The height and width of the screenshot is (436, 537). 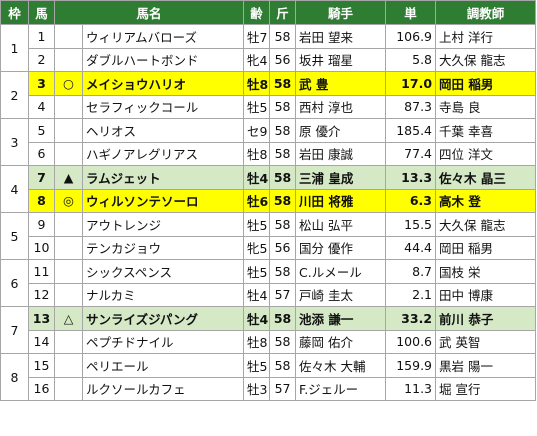 I want to click on table-row: 4 7 ▲ ラムジェット 牡4 58 三浦 皇成 13.3 佐々木 晶三, so click(x=268, y=189).